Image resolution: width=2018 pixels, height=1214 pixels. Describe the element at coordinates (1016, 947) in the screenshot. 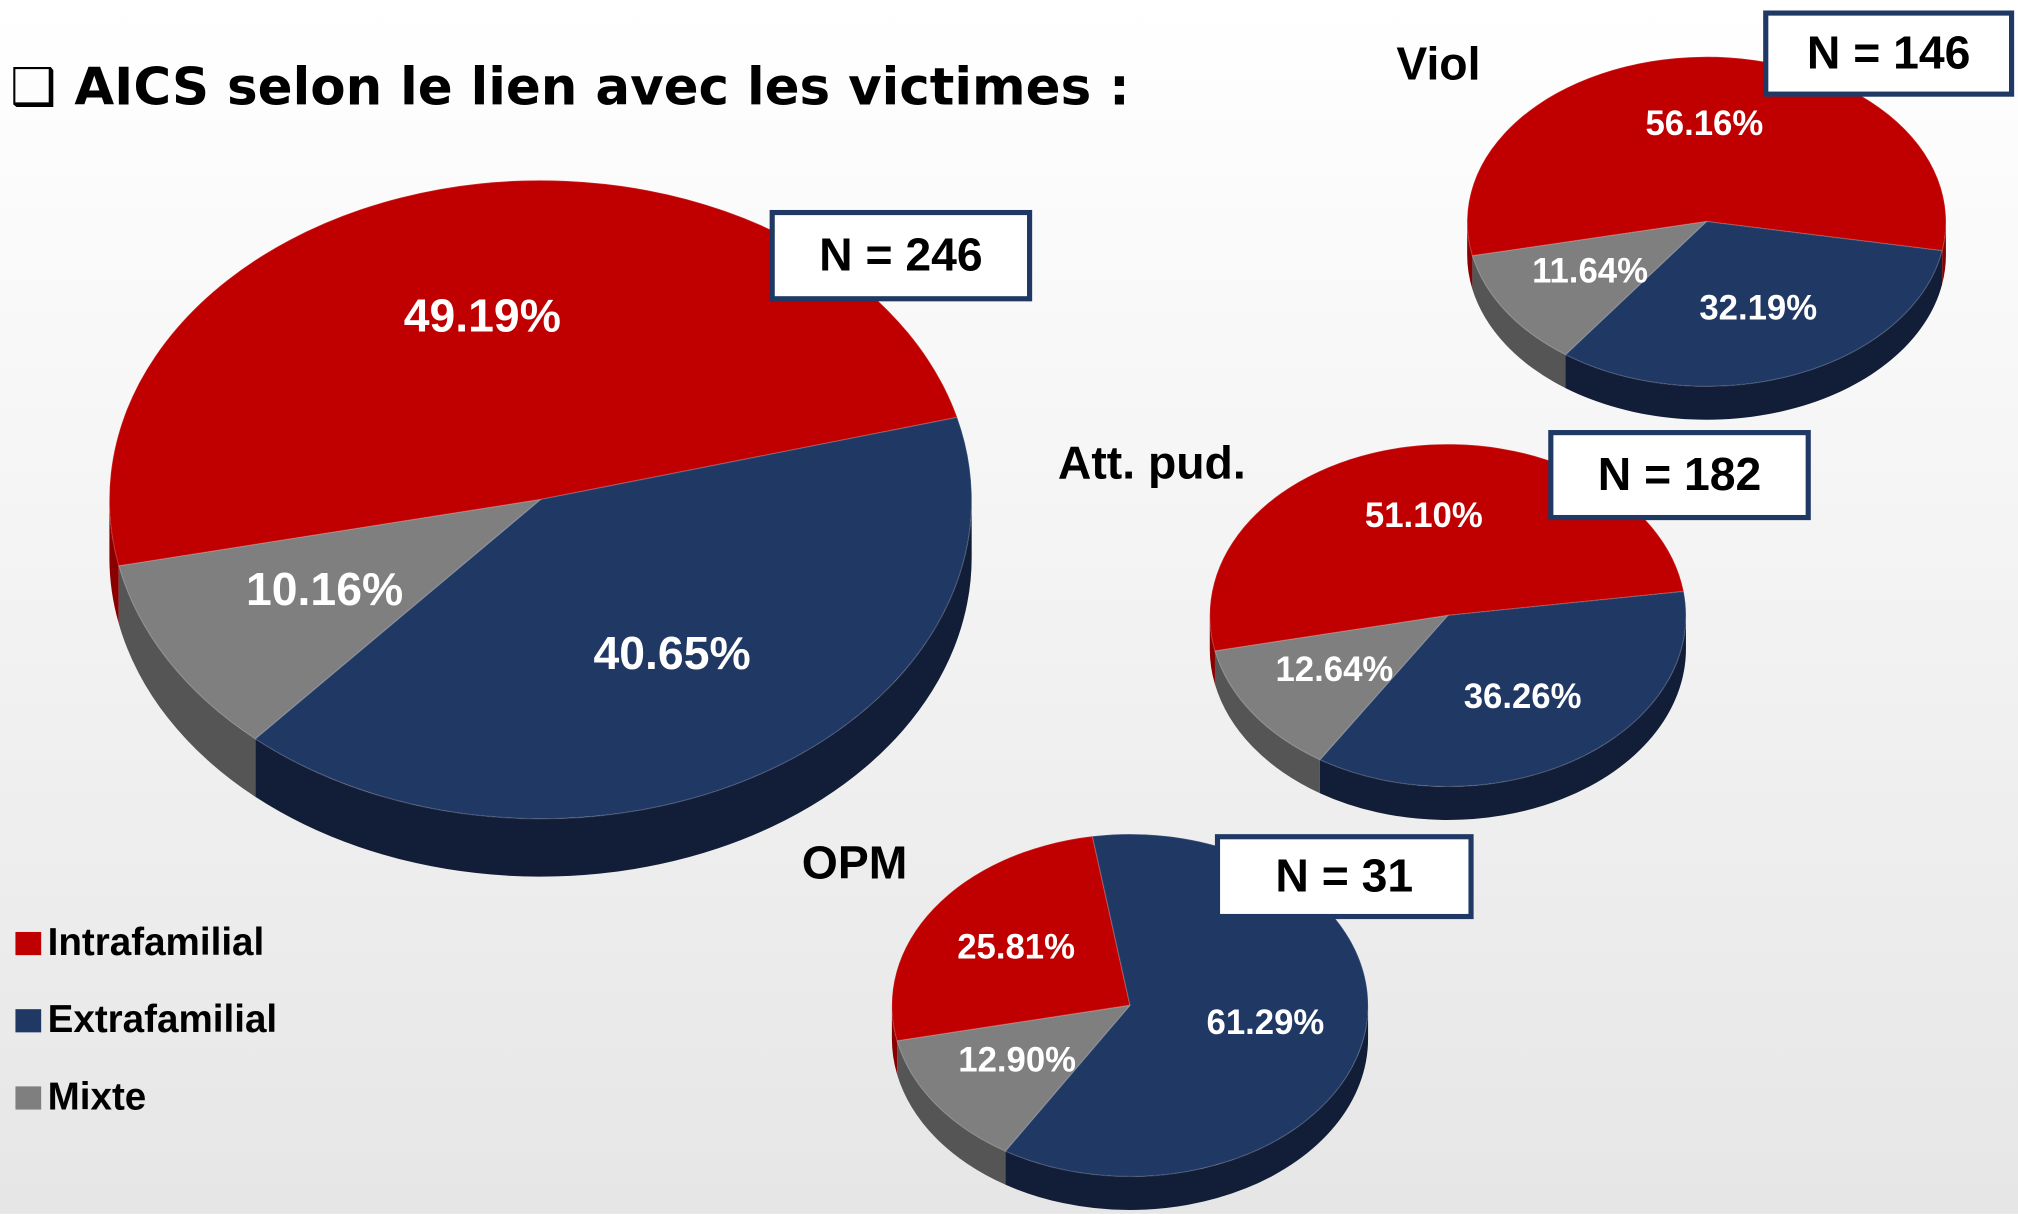

I see `slice-label: 25.81%` at that location.